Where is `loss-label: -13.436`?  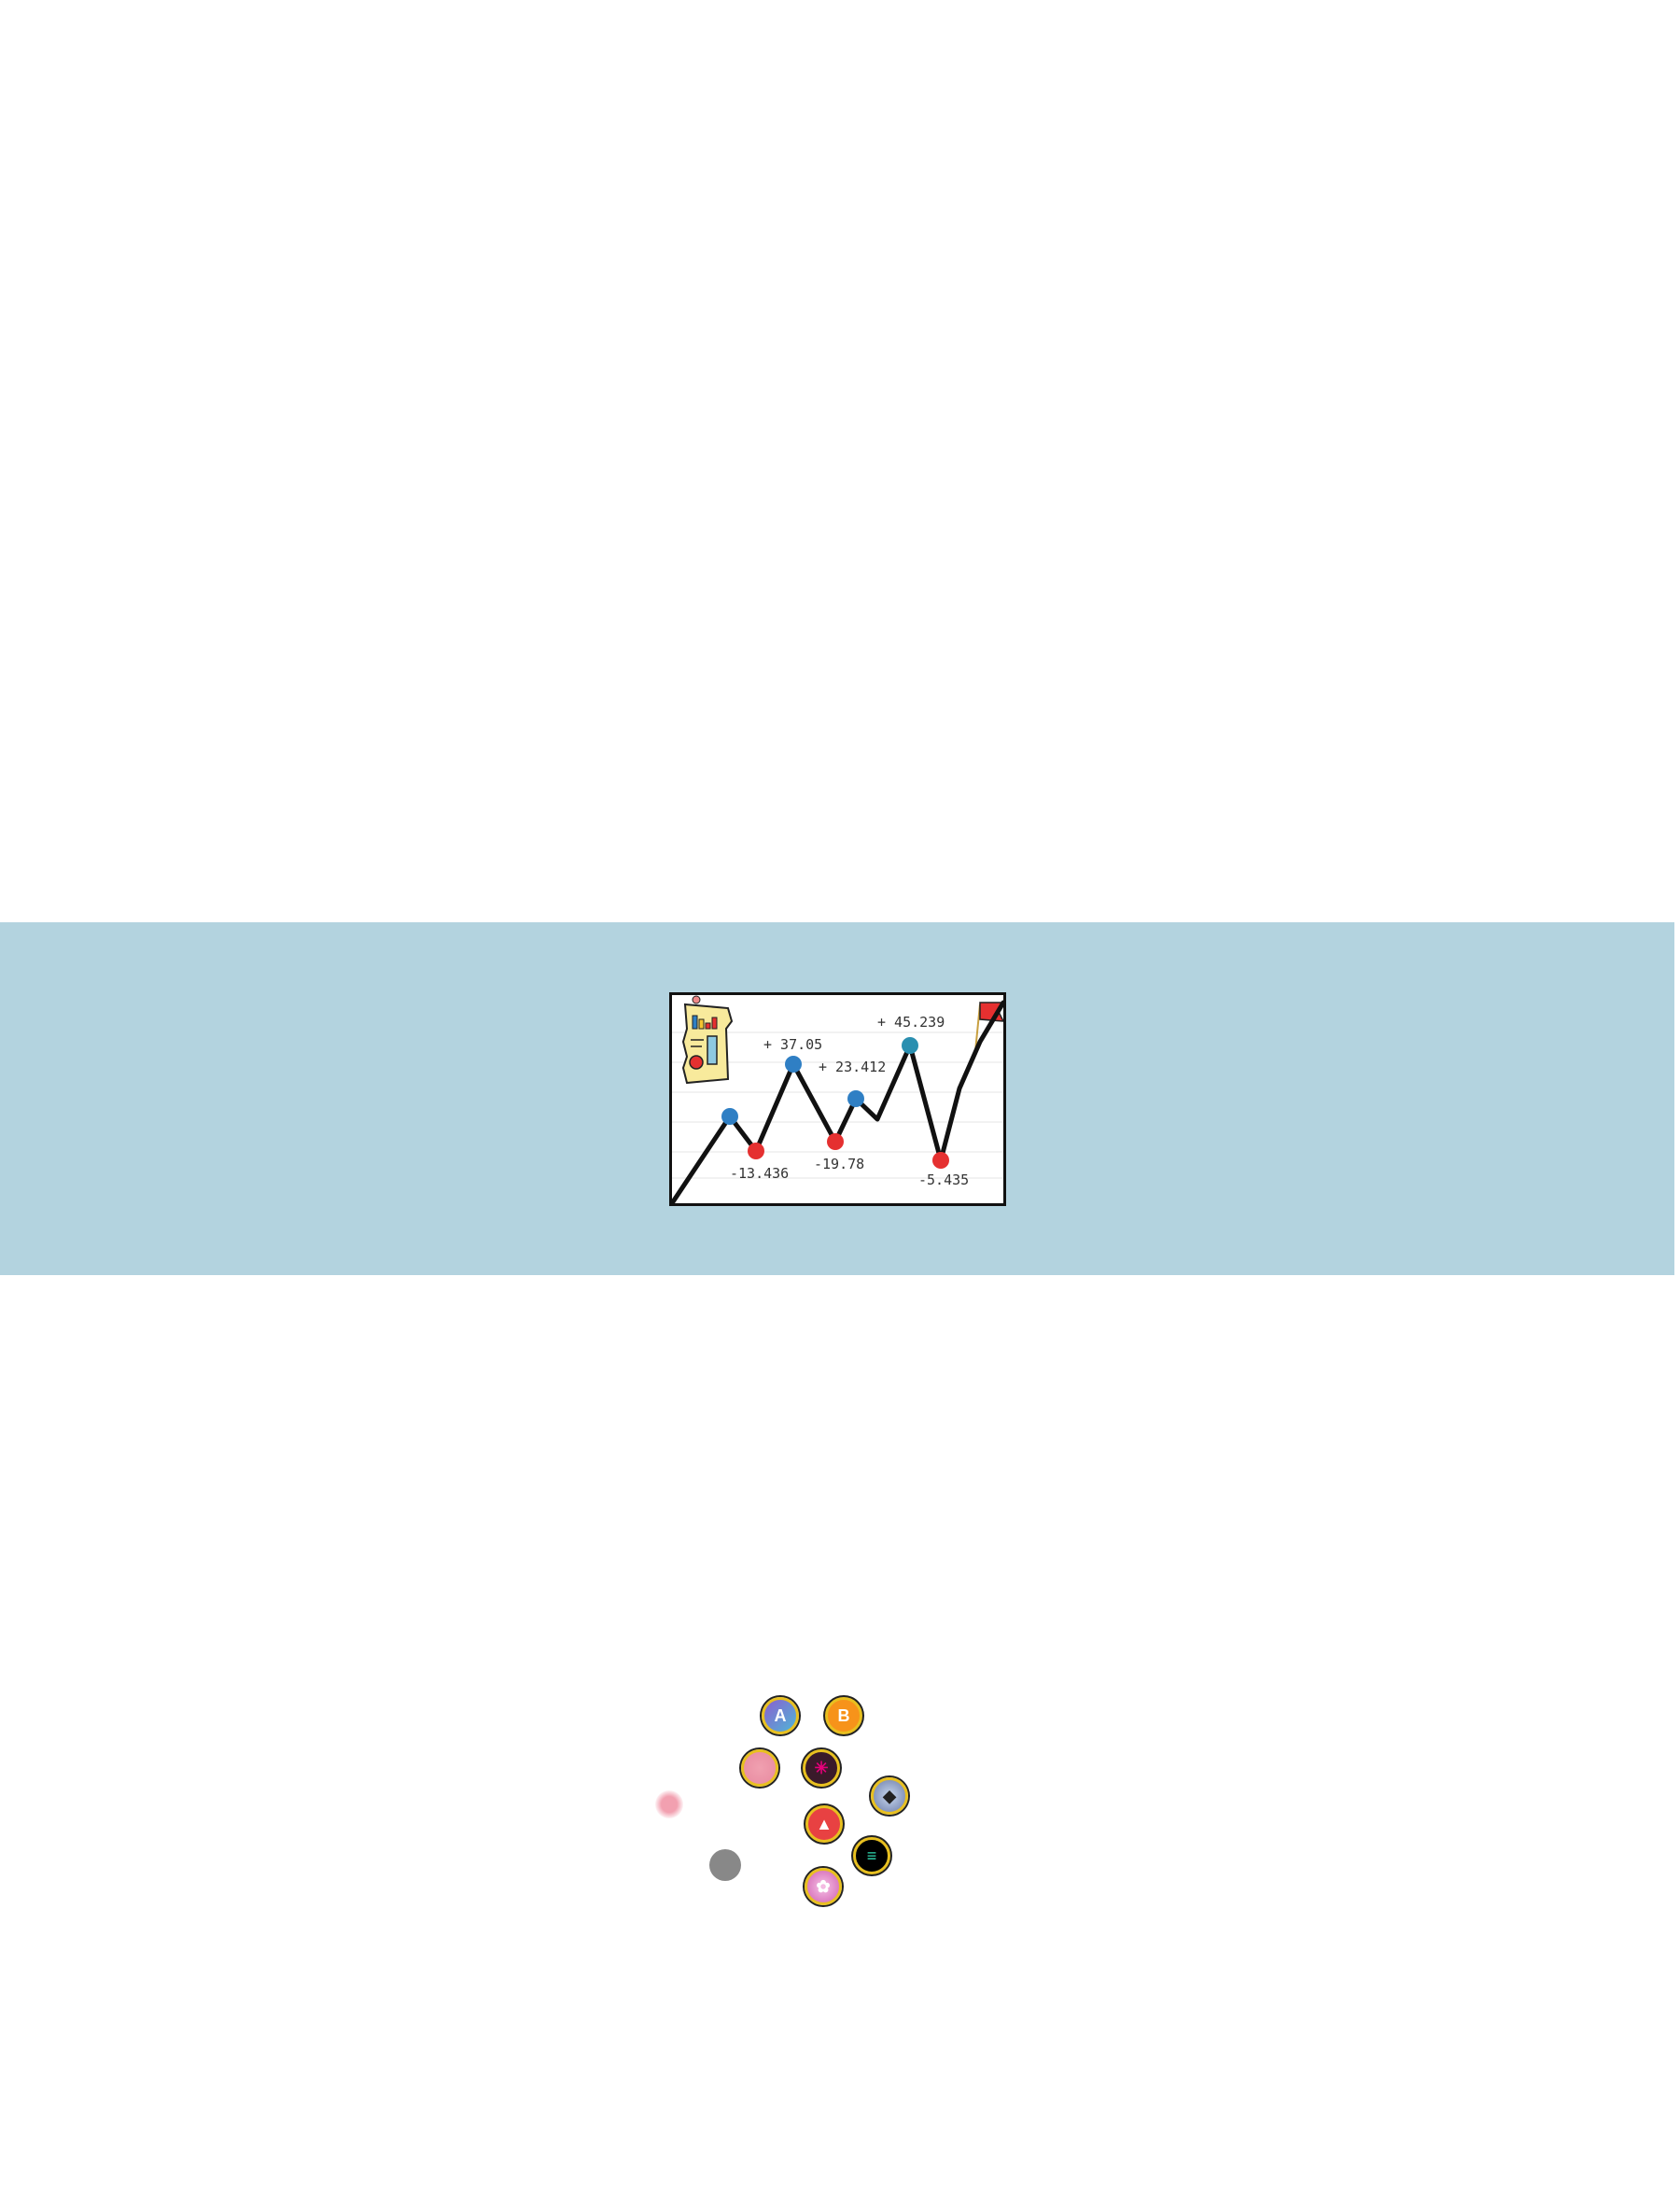 loss-label: -13.436 is located at coordinates (759, 1173).